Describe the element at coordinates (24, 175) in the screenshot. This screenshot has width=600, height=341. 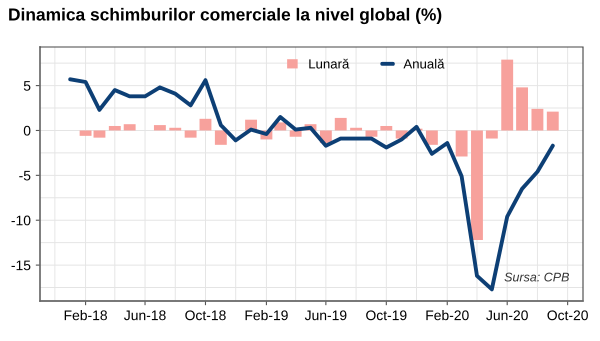
I see `y-tick-label: -5` at that location.